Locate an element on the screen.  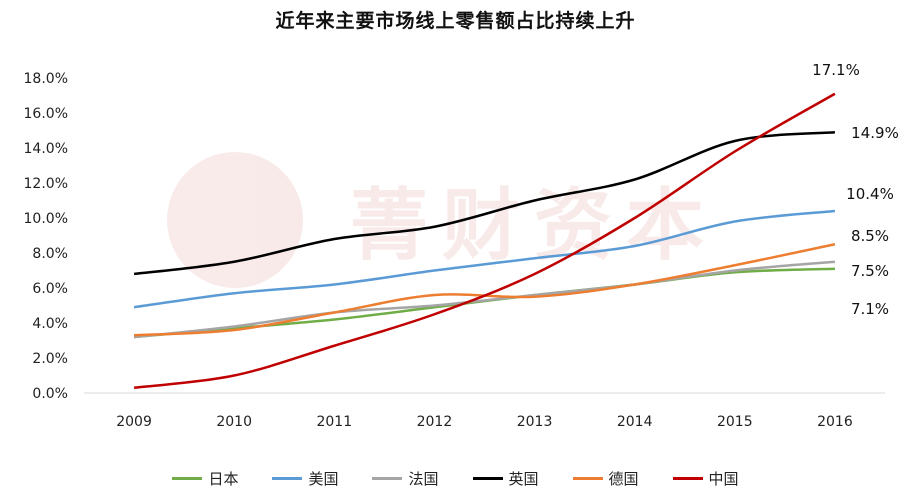
x-tick-label: 2016 is located at coordinates (835, 422).